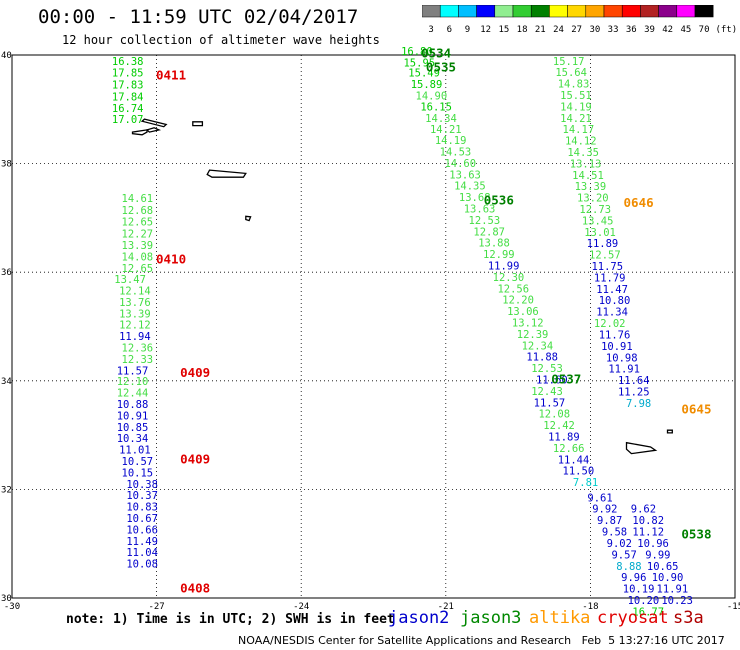 This screenshot has width=740, height=650. I want to click on wave-height-value: 12.53, so click(485, 221).